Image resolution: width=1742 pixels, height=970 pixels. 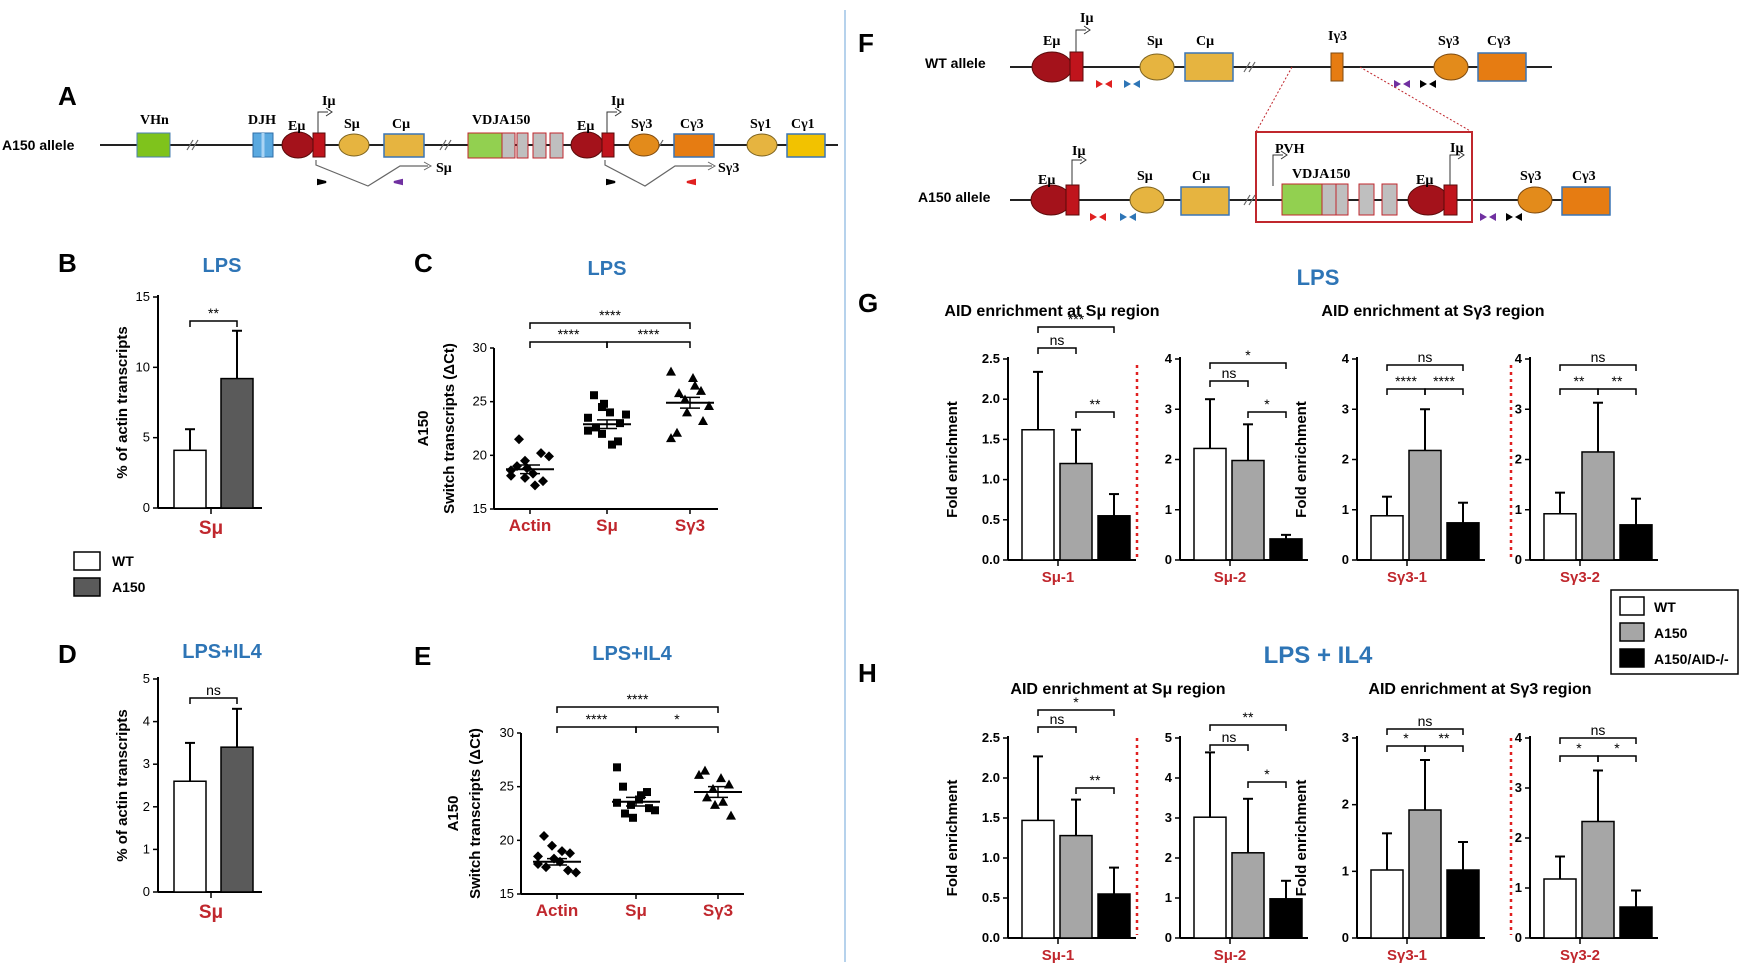 I want to click on y-axis-label-line1: A150, so click(x=453, y=814).